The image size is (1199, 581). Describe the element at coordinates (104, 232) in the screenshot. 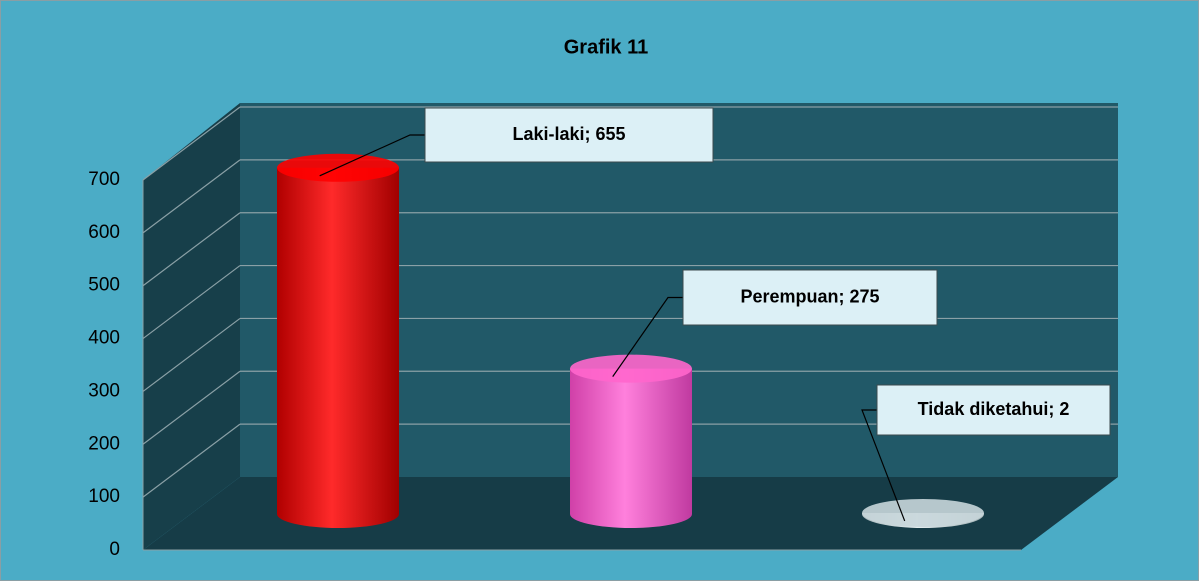

I see `y-tick-label: 600` at that location.